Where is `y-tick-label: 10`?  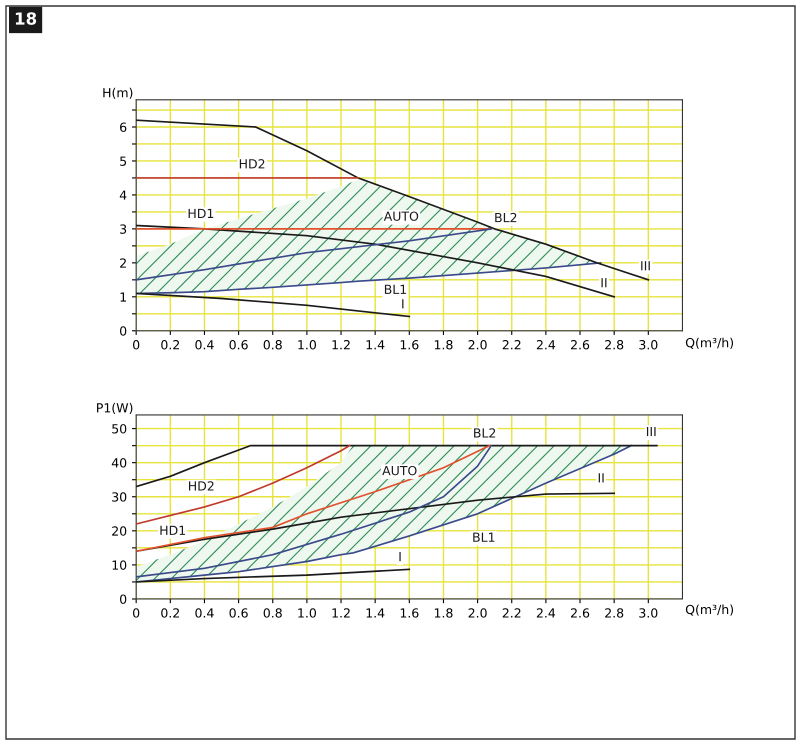 y-tick-label: 10 is located at coordinates (119, 565).